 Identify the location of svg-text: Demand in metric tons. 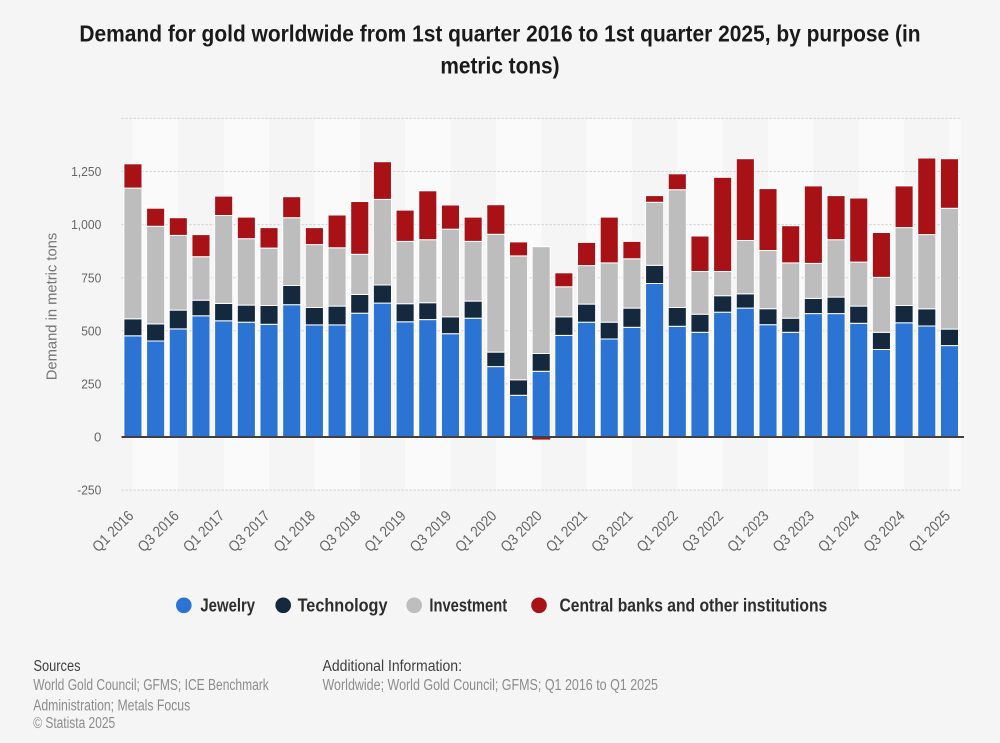
(53, 307).